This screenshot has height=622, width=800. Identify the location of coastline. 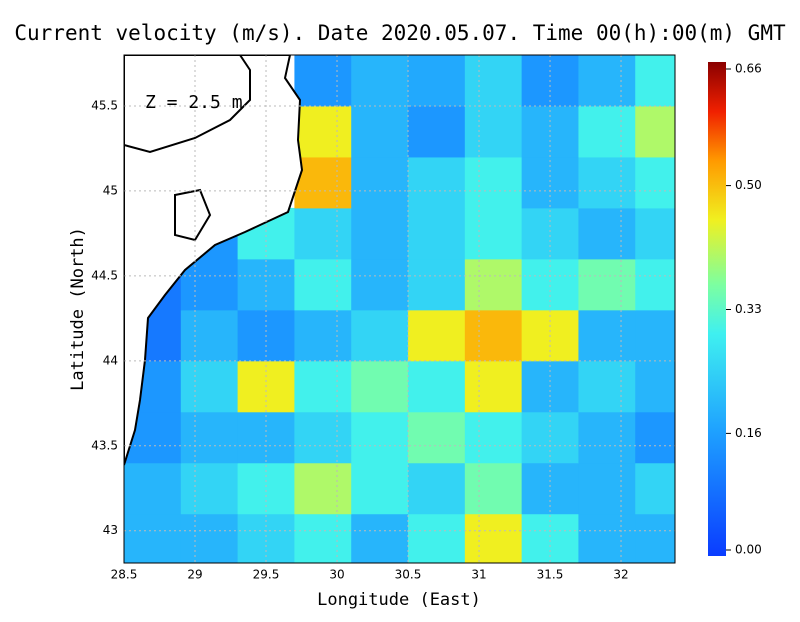
(187, 104).